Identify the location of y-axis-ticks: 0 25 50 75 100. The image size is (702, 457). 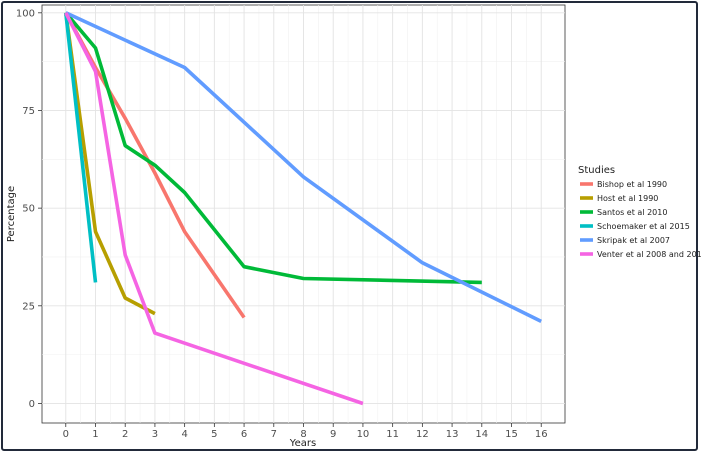
(29, 209).